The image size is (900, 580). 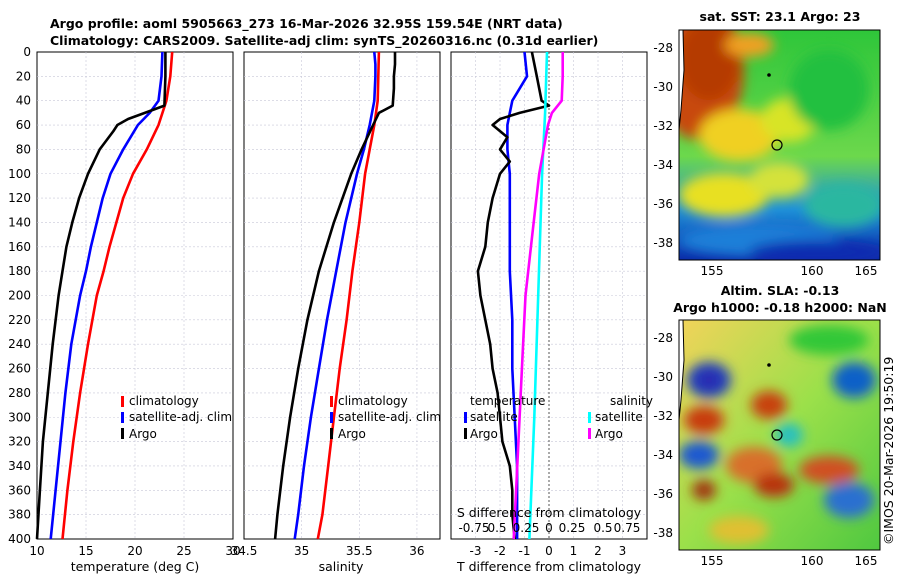 What do you see at coordinates (484, 434) in the screenshot?
I see `legend-label-temp-argo: Argo` at bounding box center [484, 434].